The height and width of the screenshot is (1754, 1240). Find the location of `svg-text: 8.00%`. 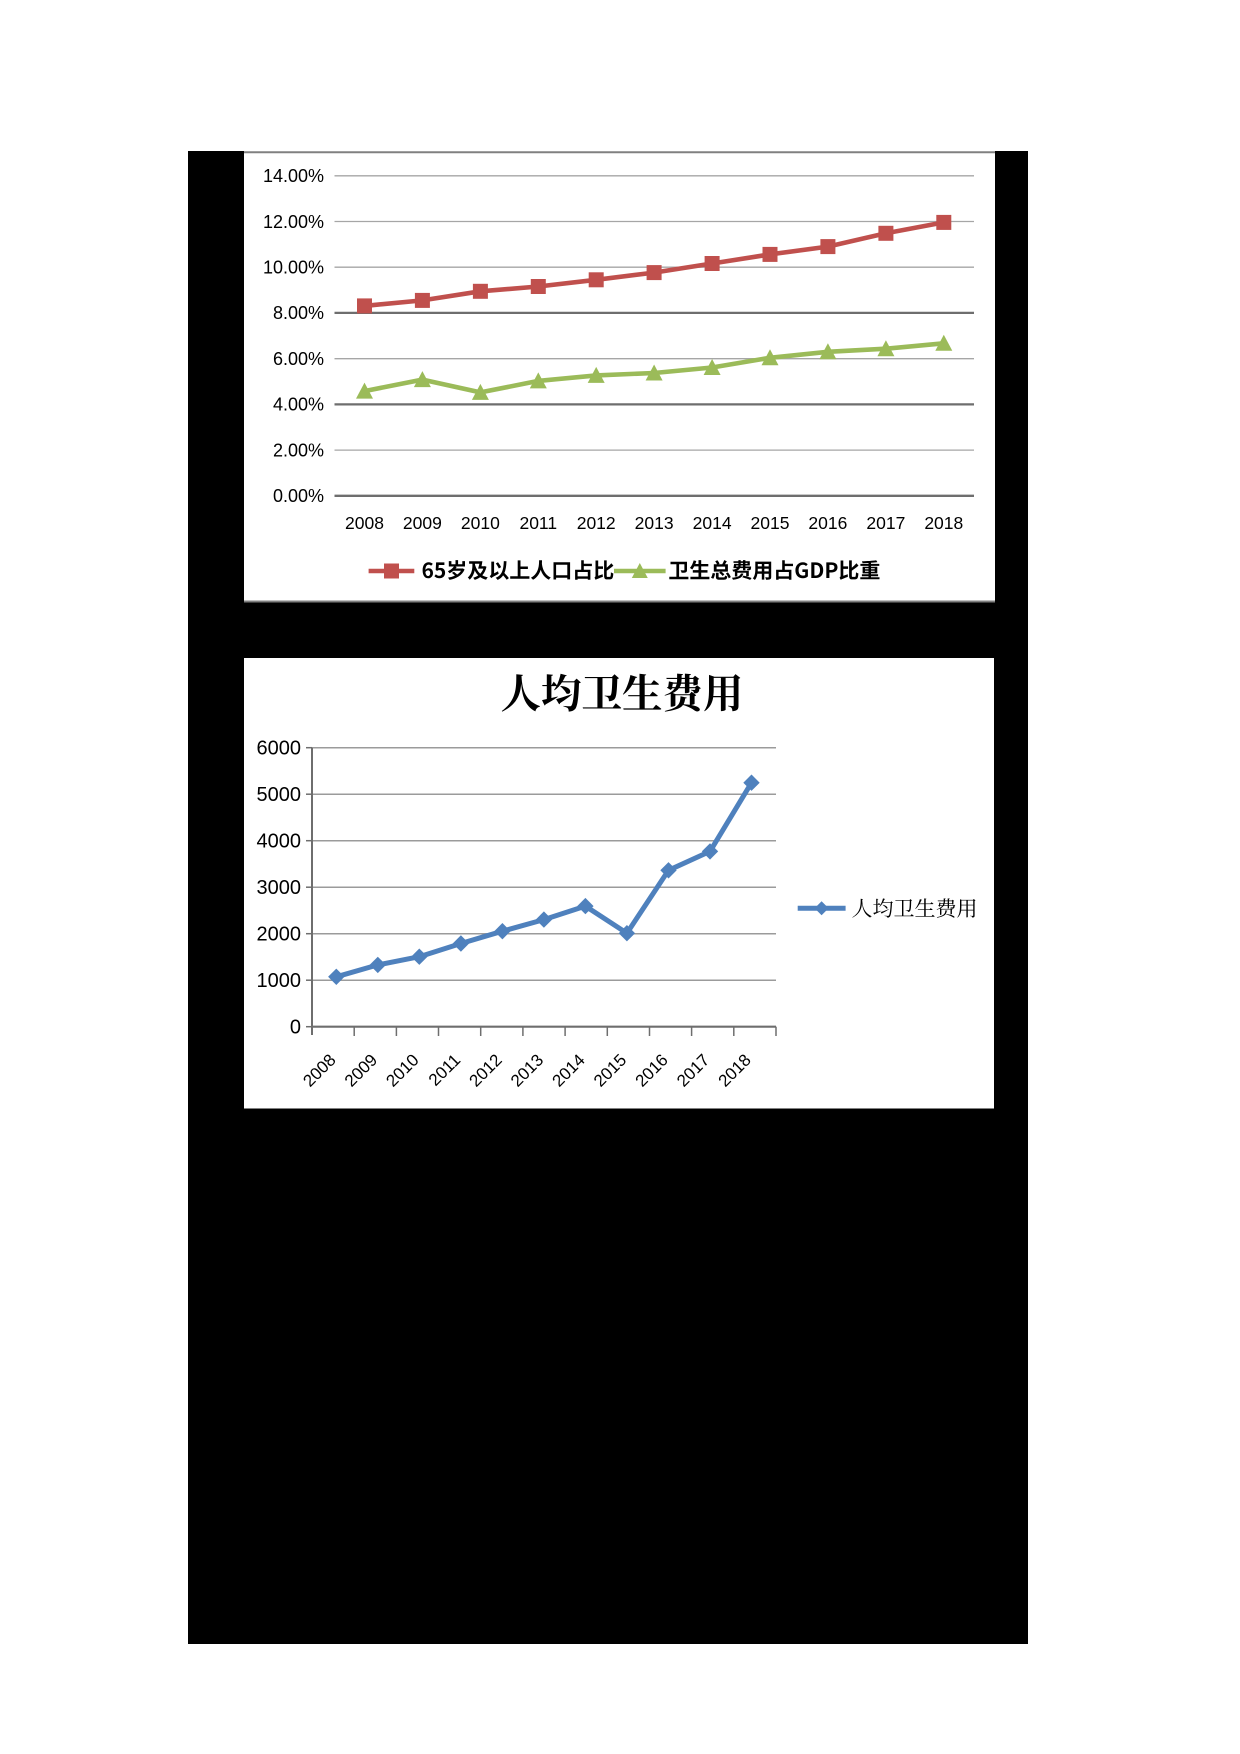

svg-text: 8.00% is located at coordinates (298, 313).